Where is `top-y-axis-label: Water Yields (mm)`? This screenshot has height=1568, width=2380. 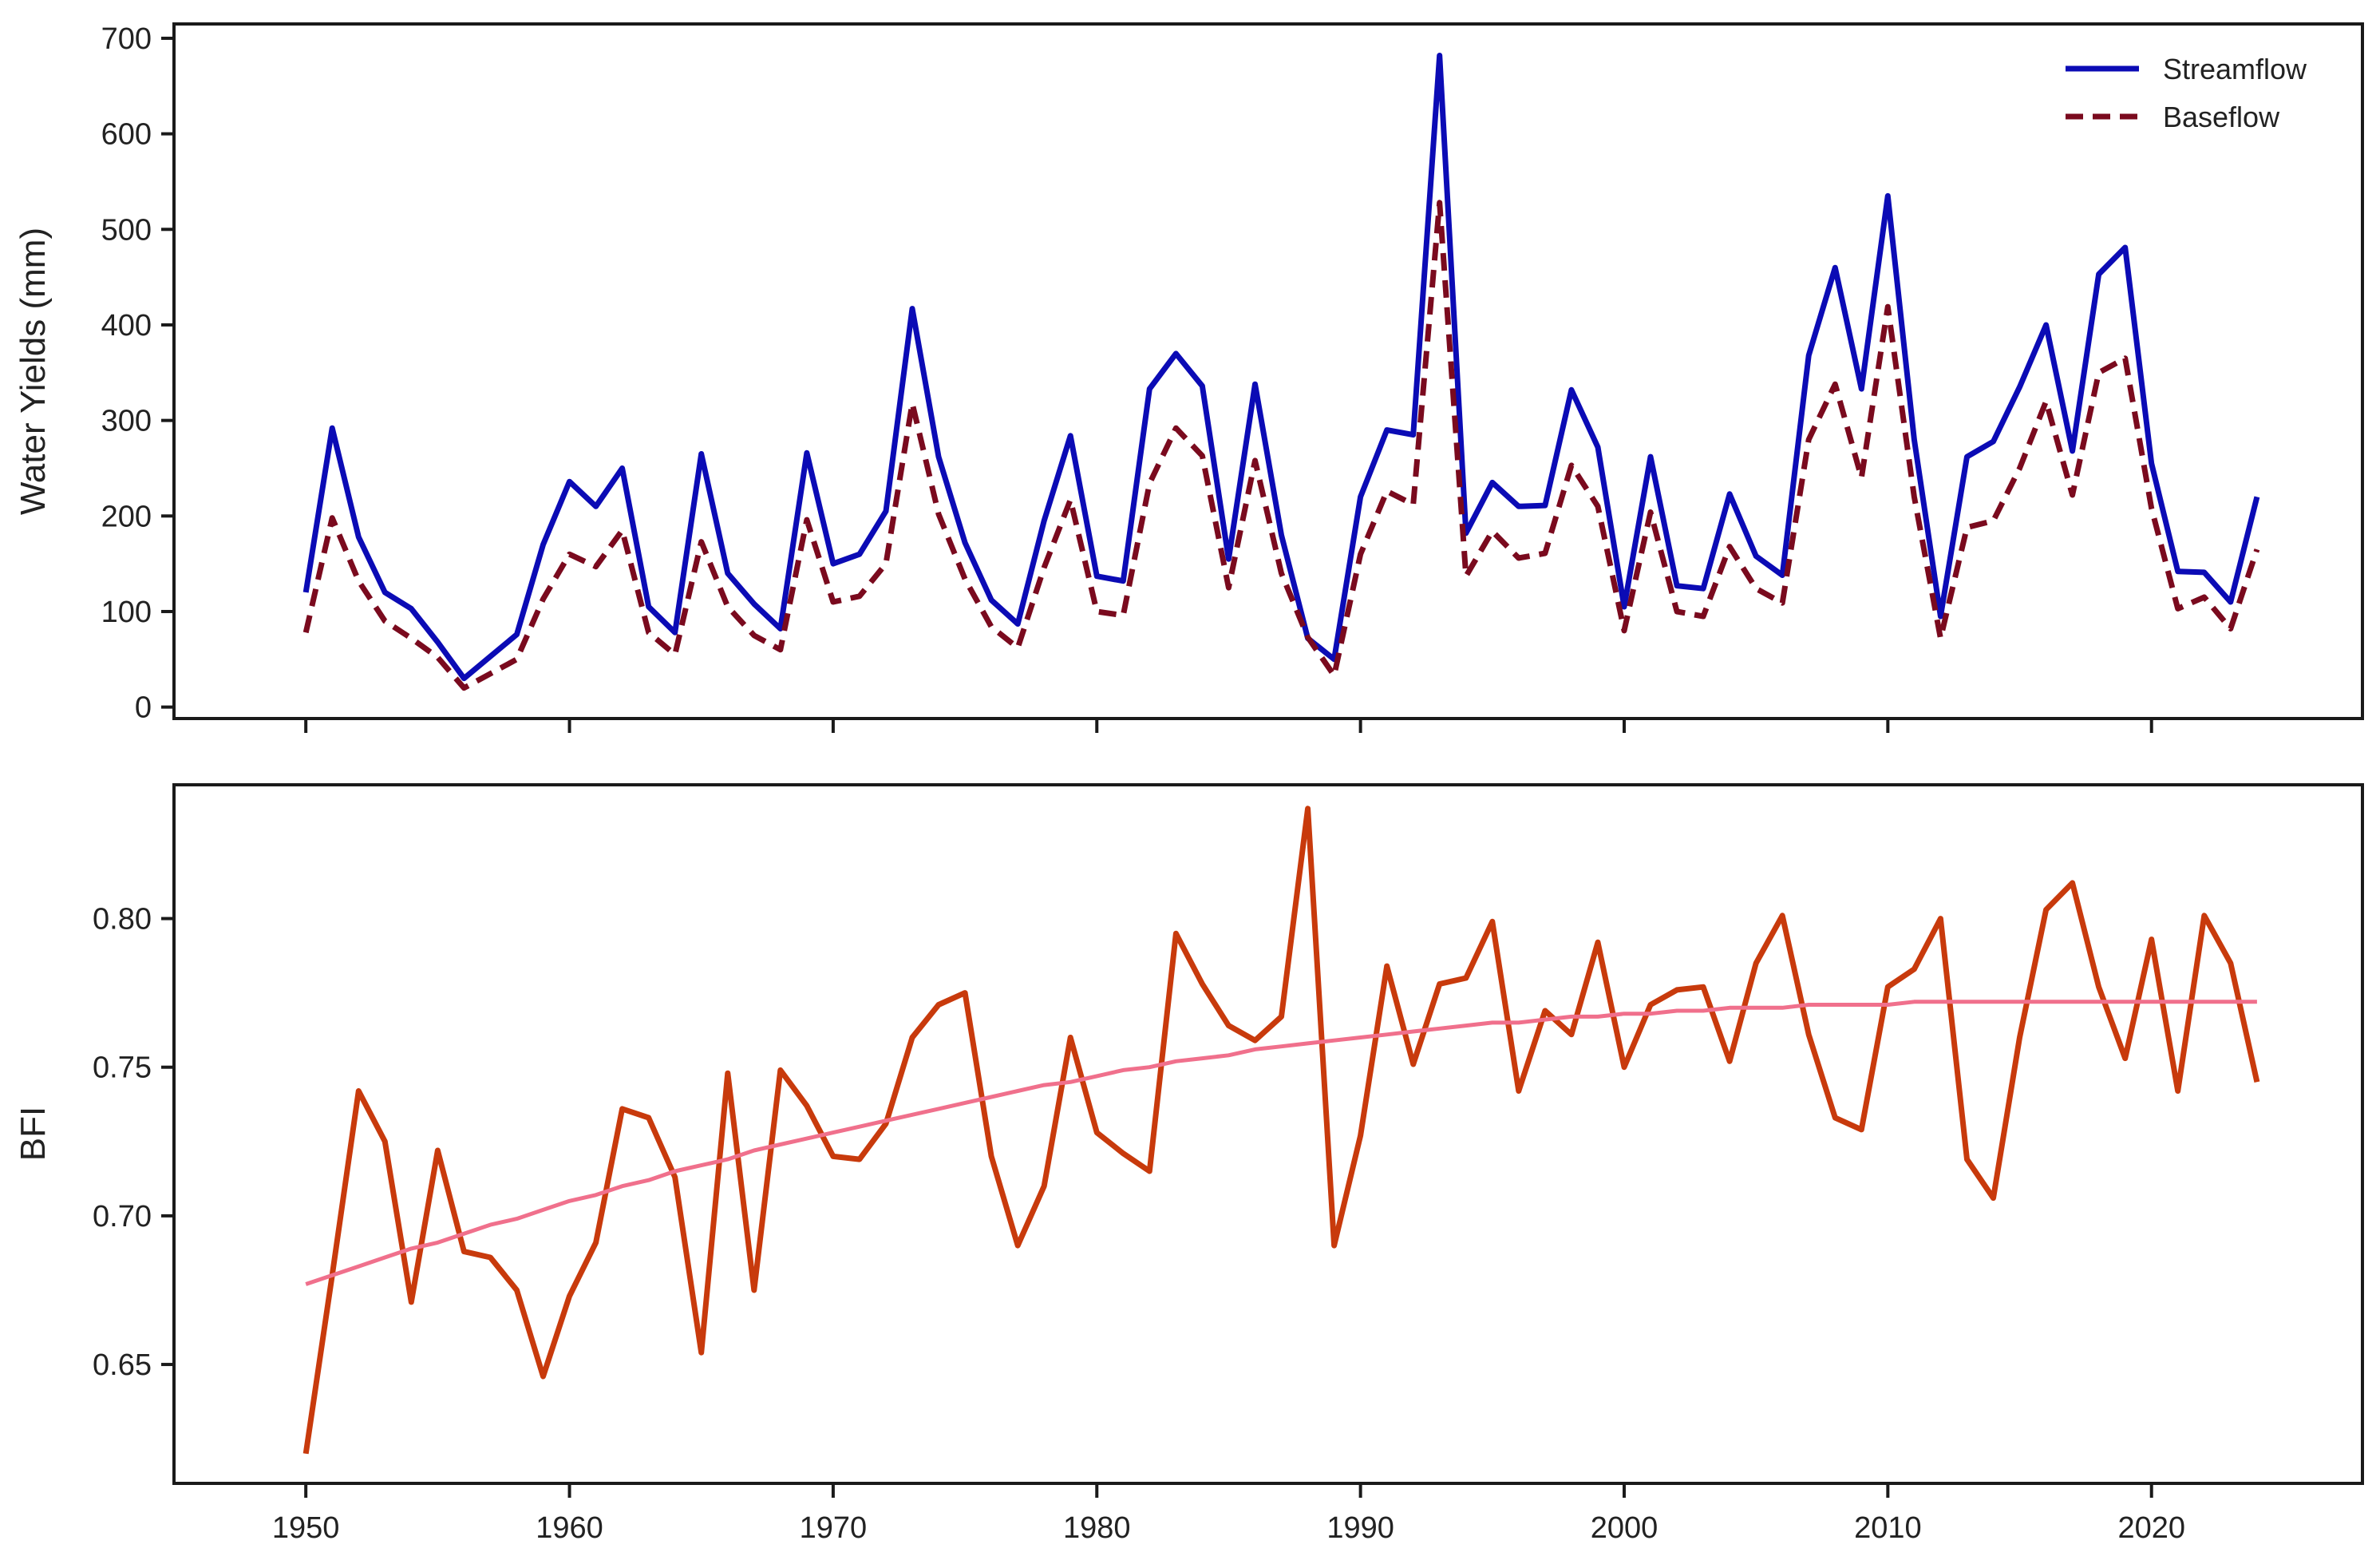
top-y-axis-label: Water Yields (mm) is located at coordinates (33, 372).